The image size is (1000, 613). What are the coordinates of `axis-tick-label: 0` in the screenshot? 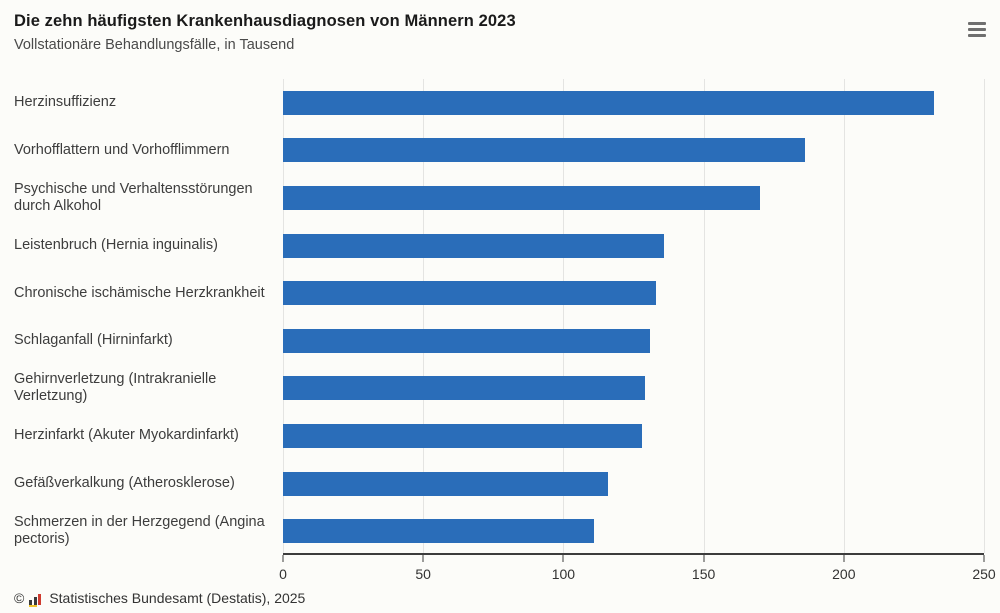 It's located at (283, 574).